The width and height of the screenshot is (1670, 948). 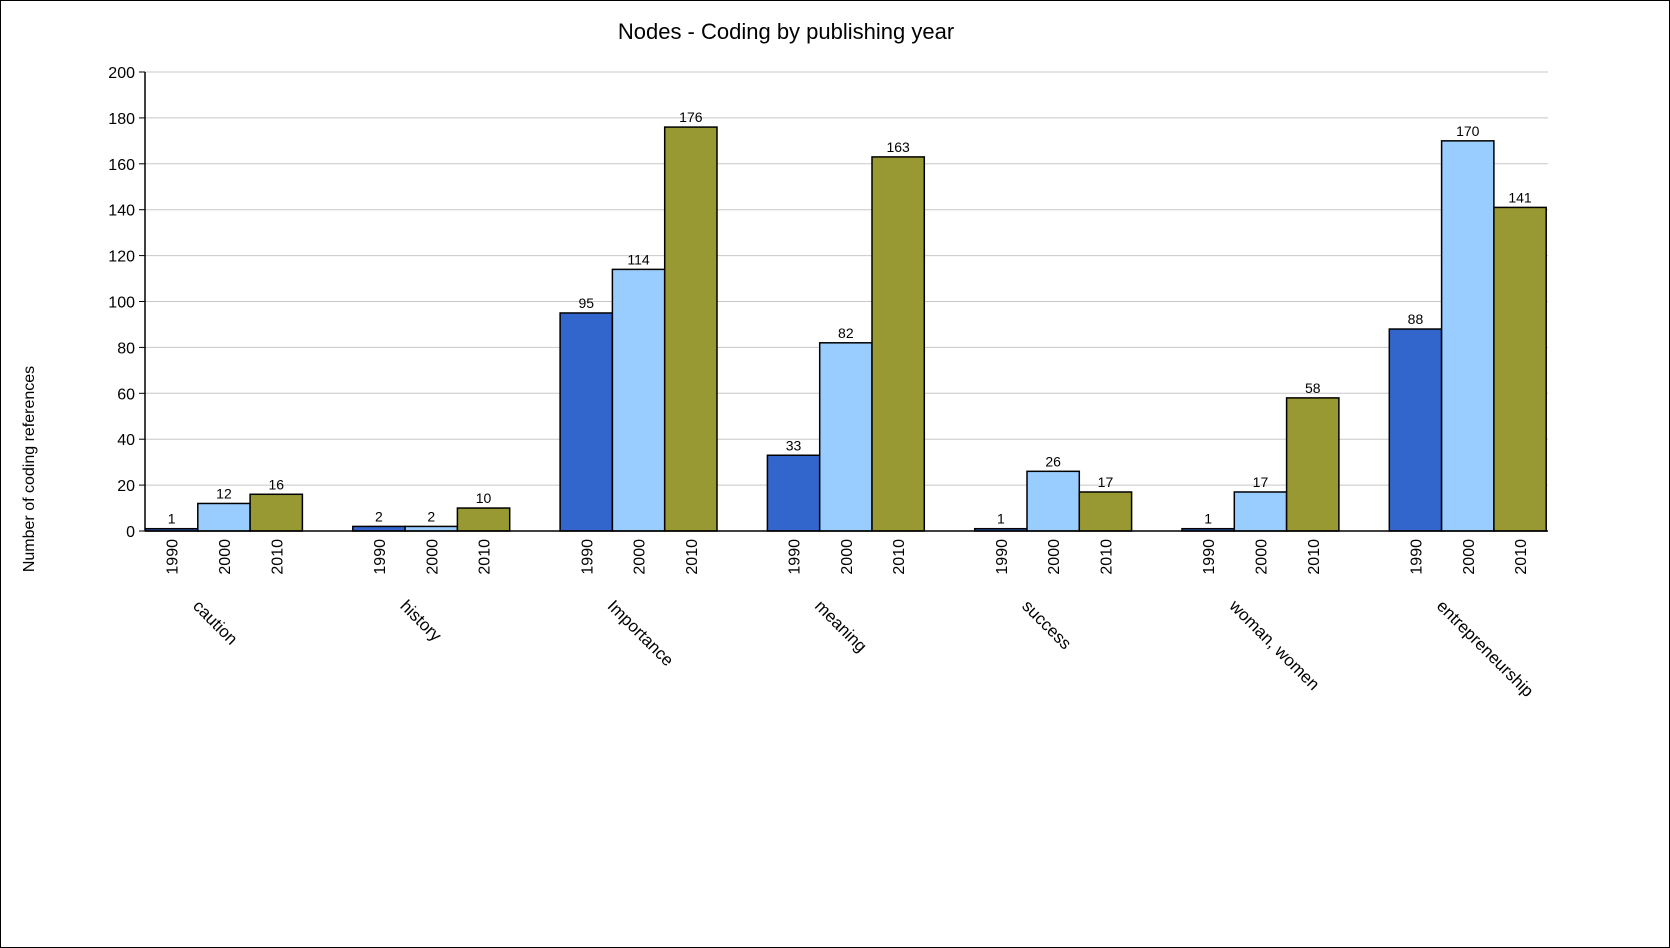 What do you see at coordinates (276, 484) in the screenshot?
I see `data-label: 16` at bounding box center [276, 484].